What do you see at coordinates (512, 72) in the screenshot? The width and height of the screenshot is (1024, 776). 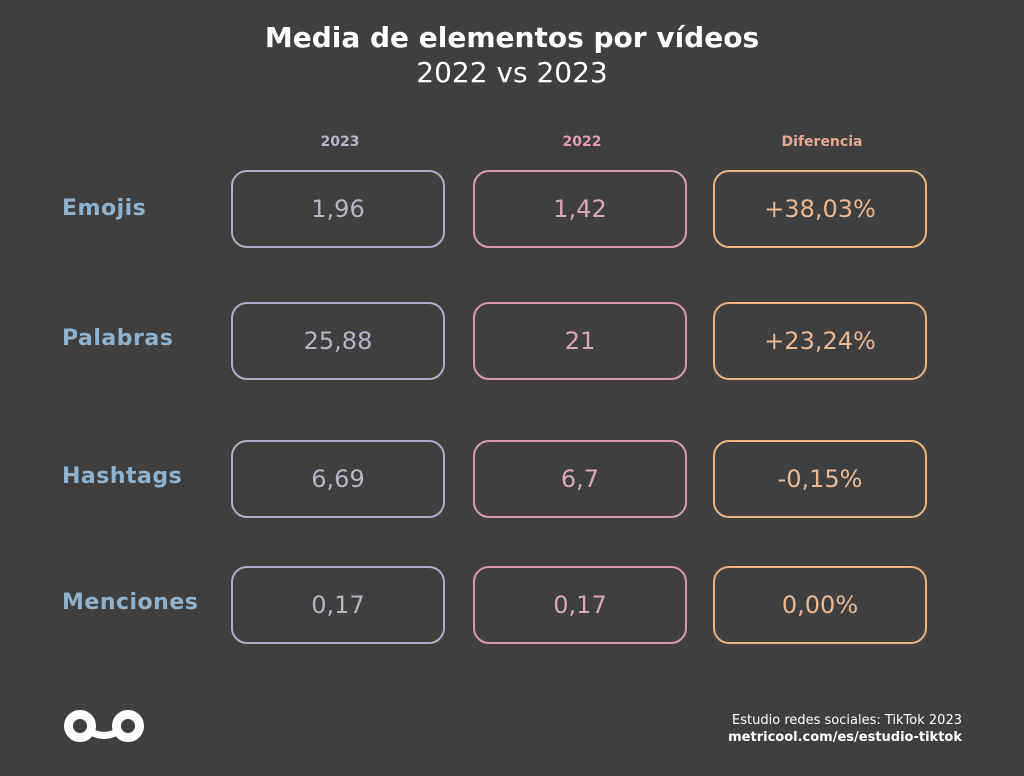 I see `chart-subtitle: 2022 vs 2023` at bounding box center [512, 72].